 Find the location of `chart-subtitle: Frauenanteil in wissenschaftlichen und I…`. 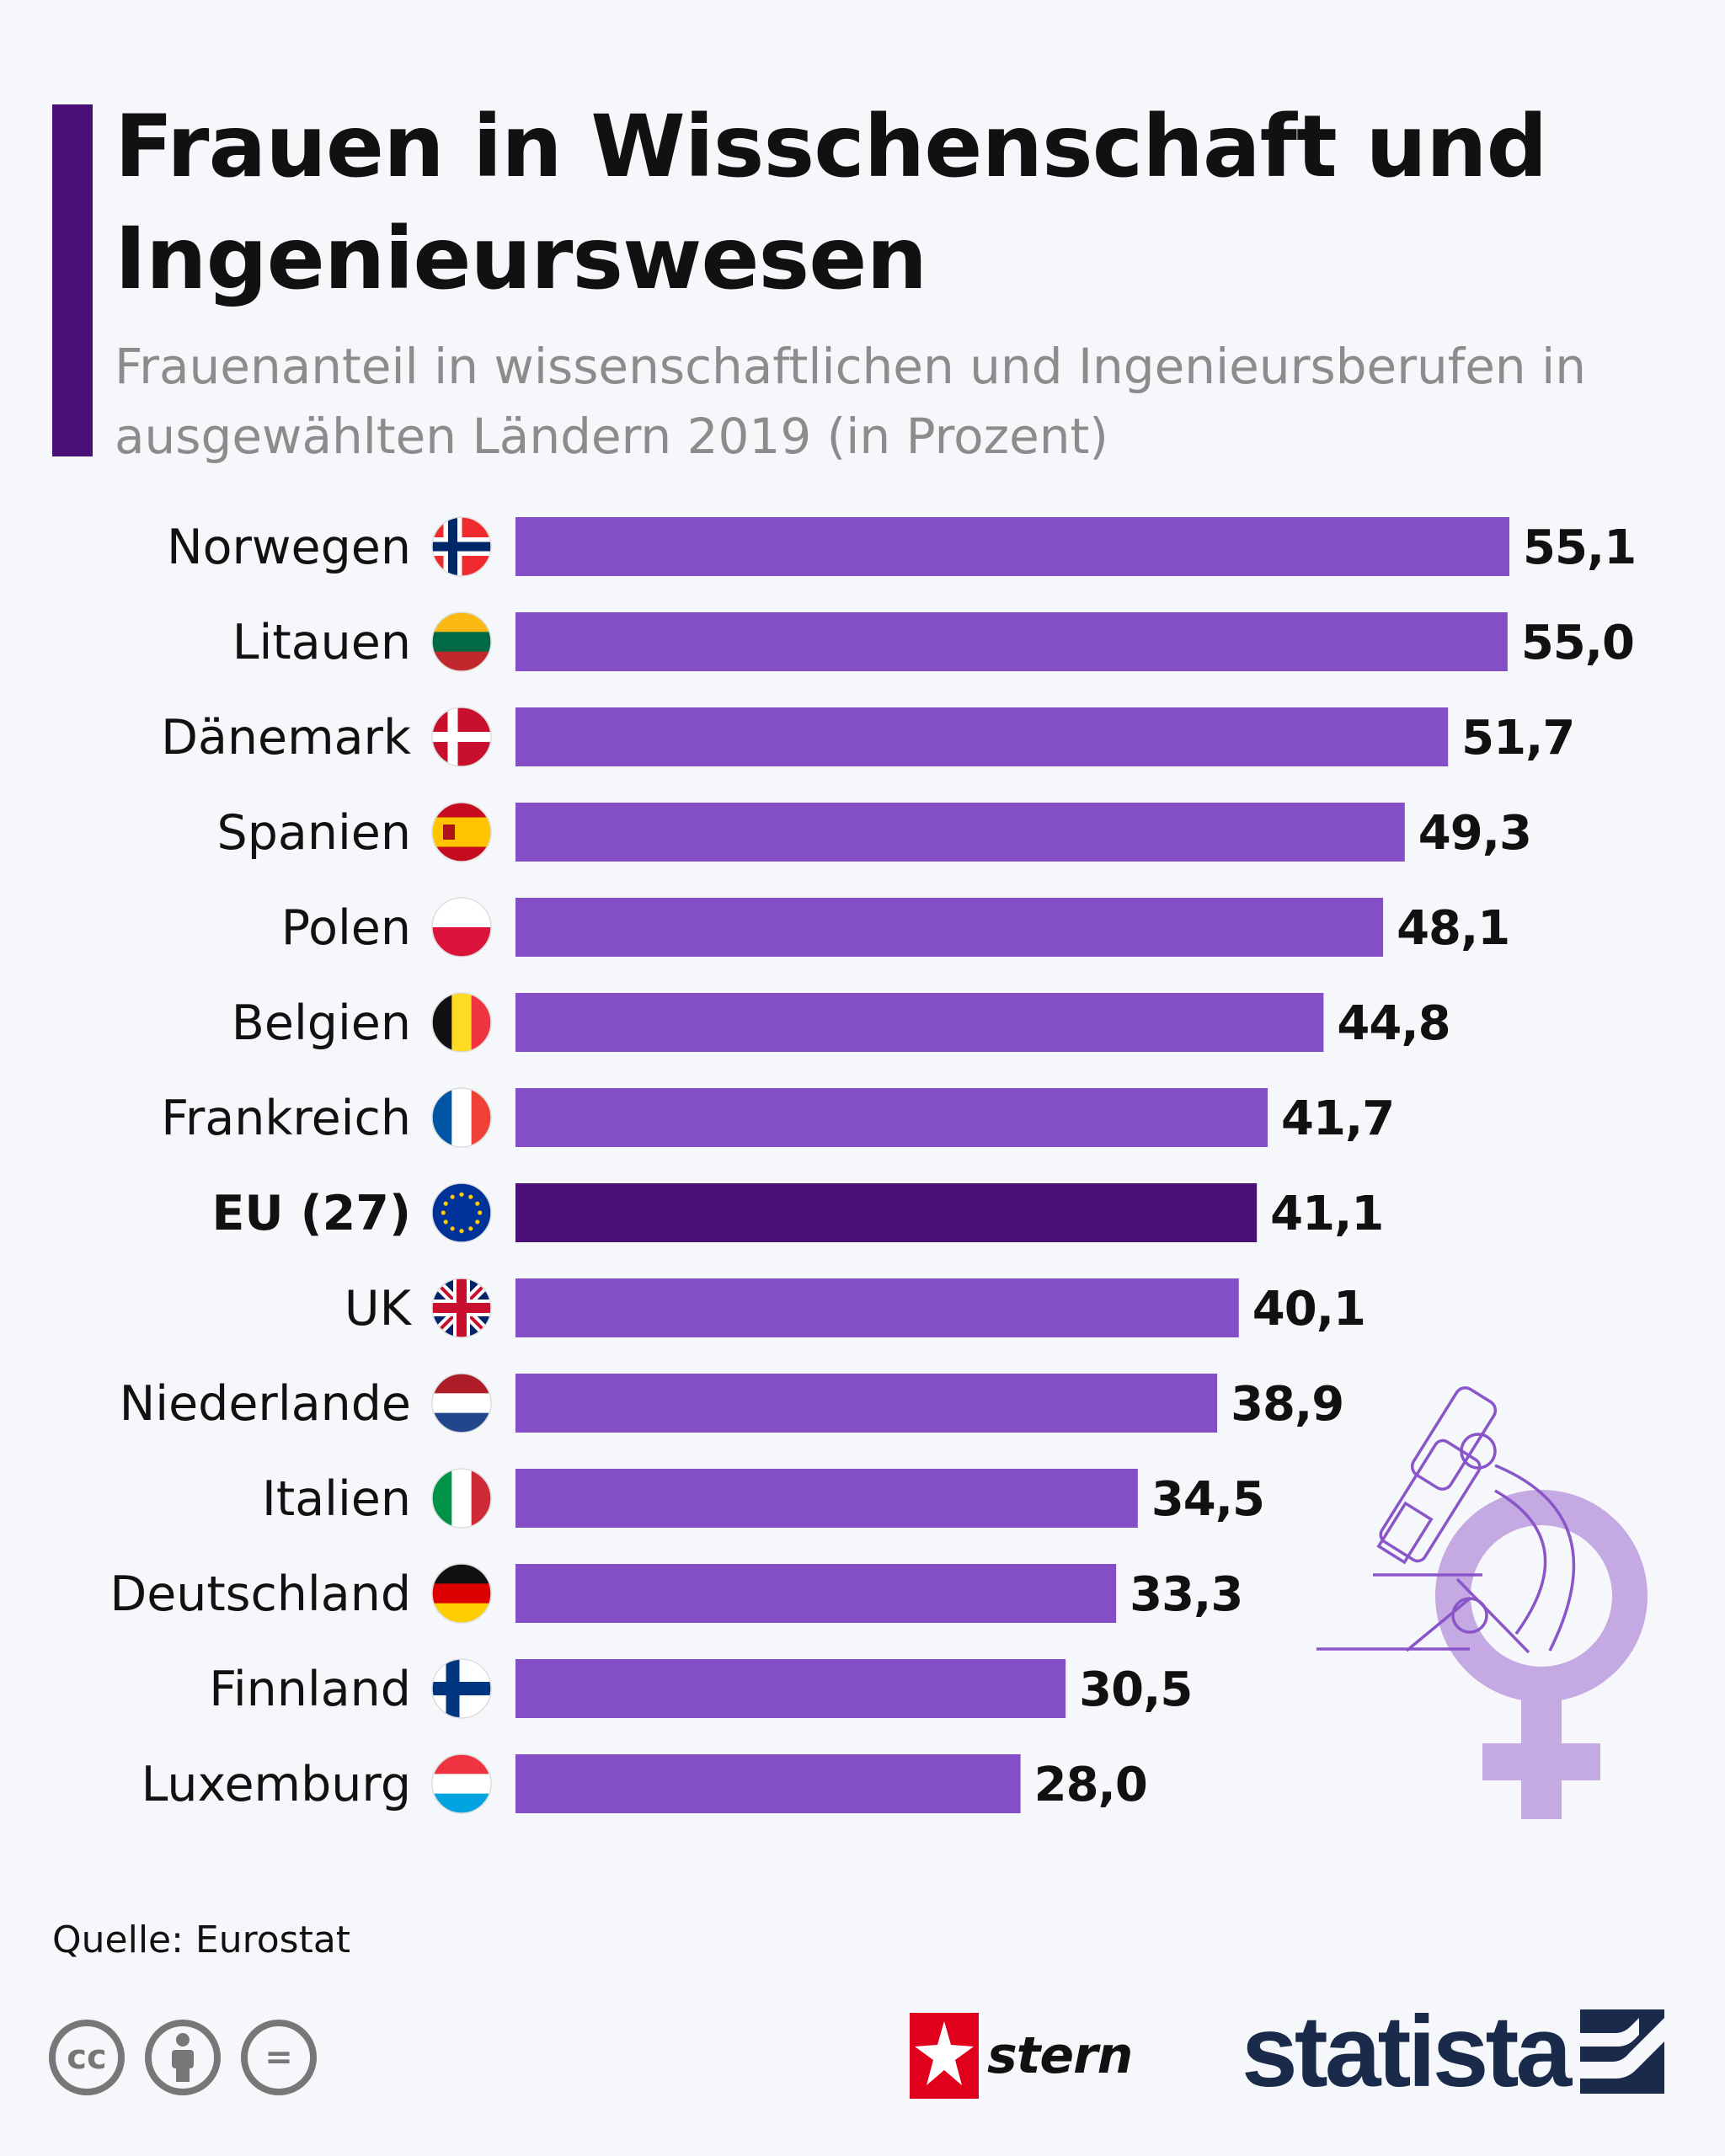

chart-subtitle: Frauenanteil in wissenschaftlichen und I… is located at coordinates (850, 401).